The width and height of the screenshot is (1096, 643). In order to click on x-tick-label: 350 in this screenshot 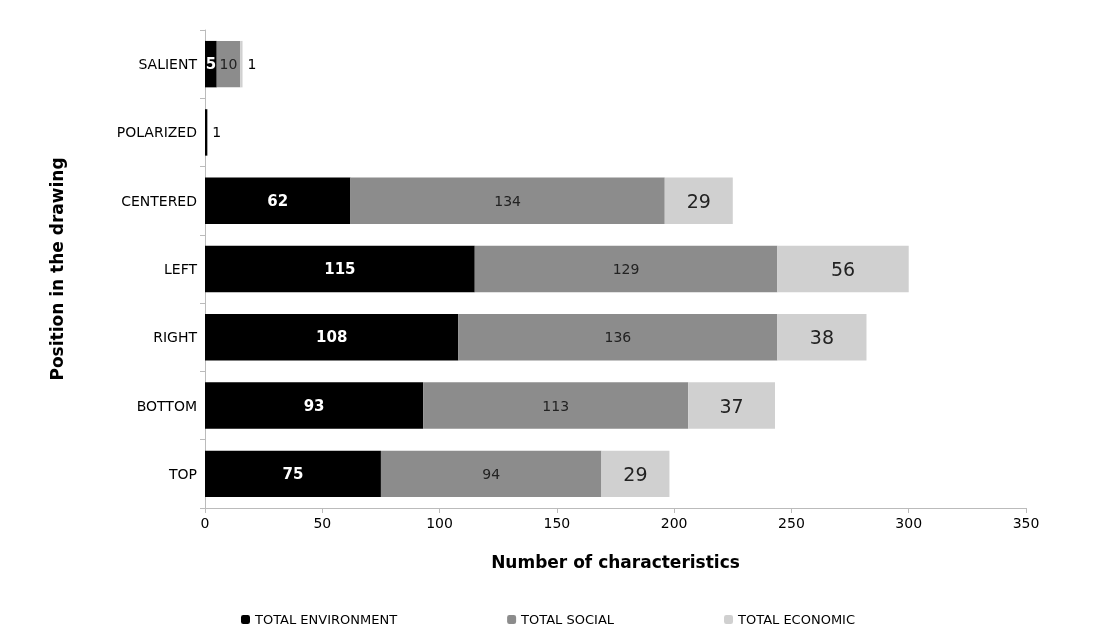, I will do `click(1026, 523)`.